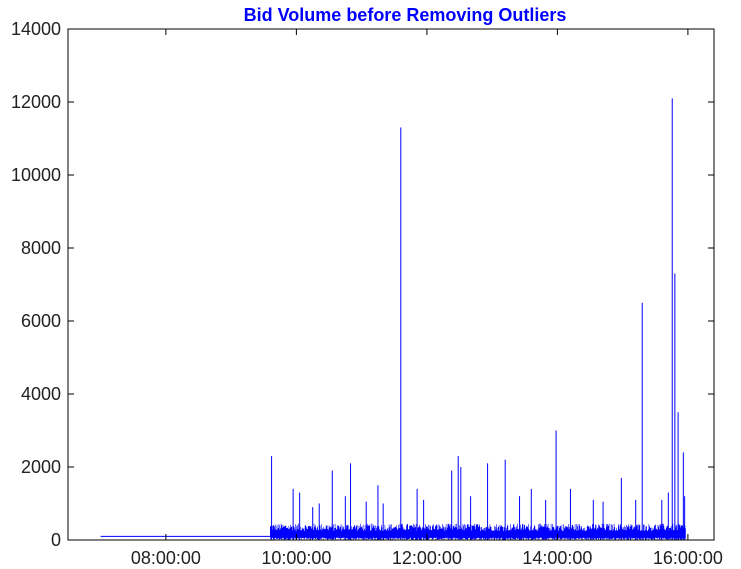  What do you see at coordinates (427, 558) in the screenshot?
I see `x-tick-label: 12:00:00` at bounding box center [427, 558].